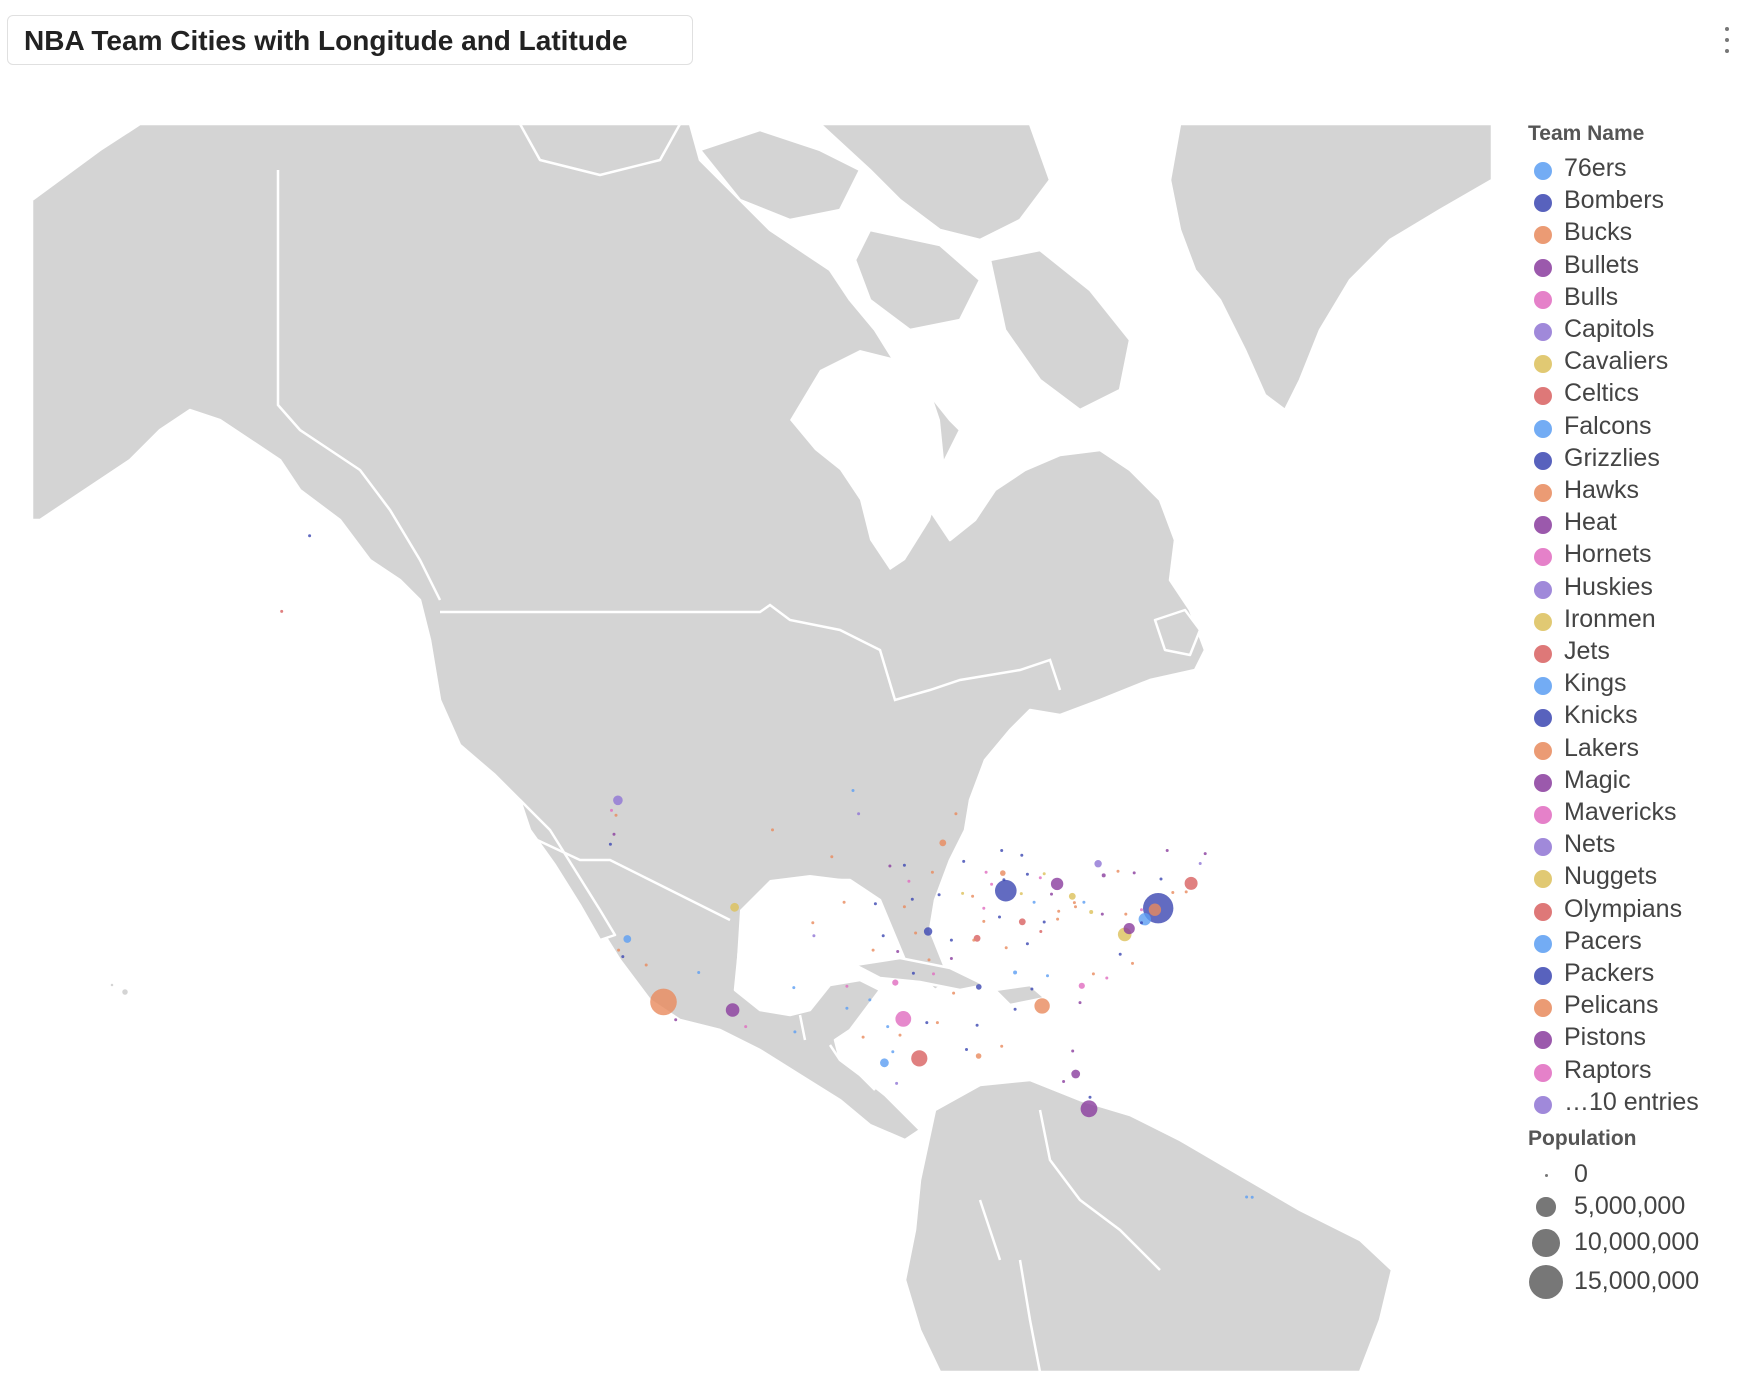  What do you see at coordinates (1635, 942) in the screenshot?
I see `legend-item: Pacers` at bounding box center [1635, 942].